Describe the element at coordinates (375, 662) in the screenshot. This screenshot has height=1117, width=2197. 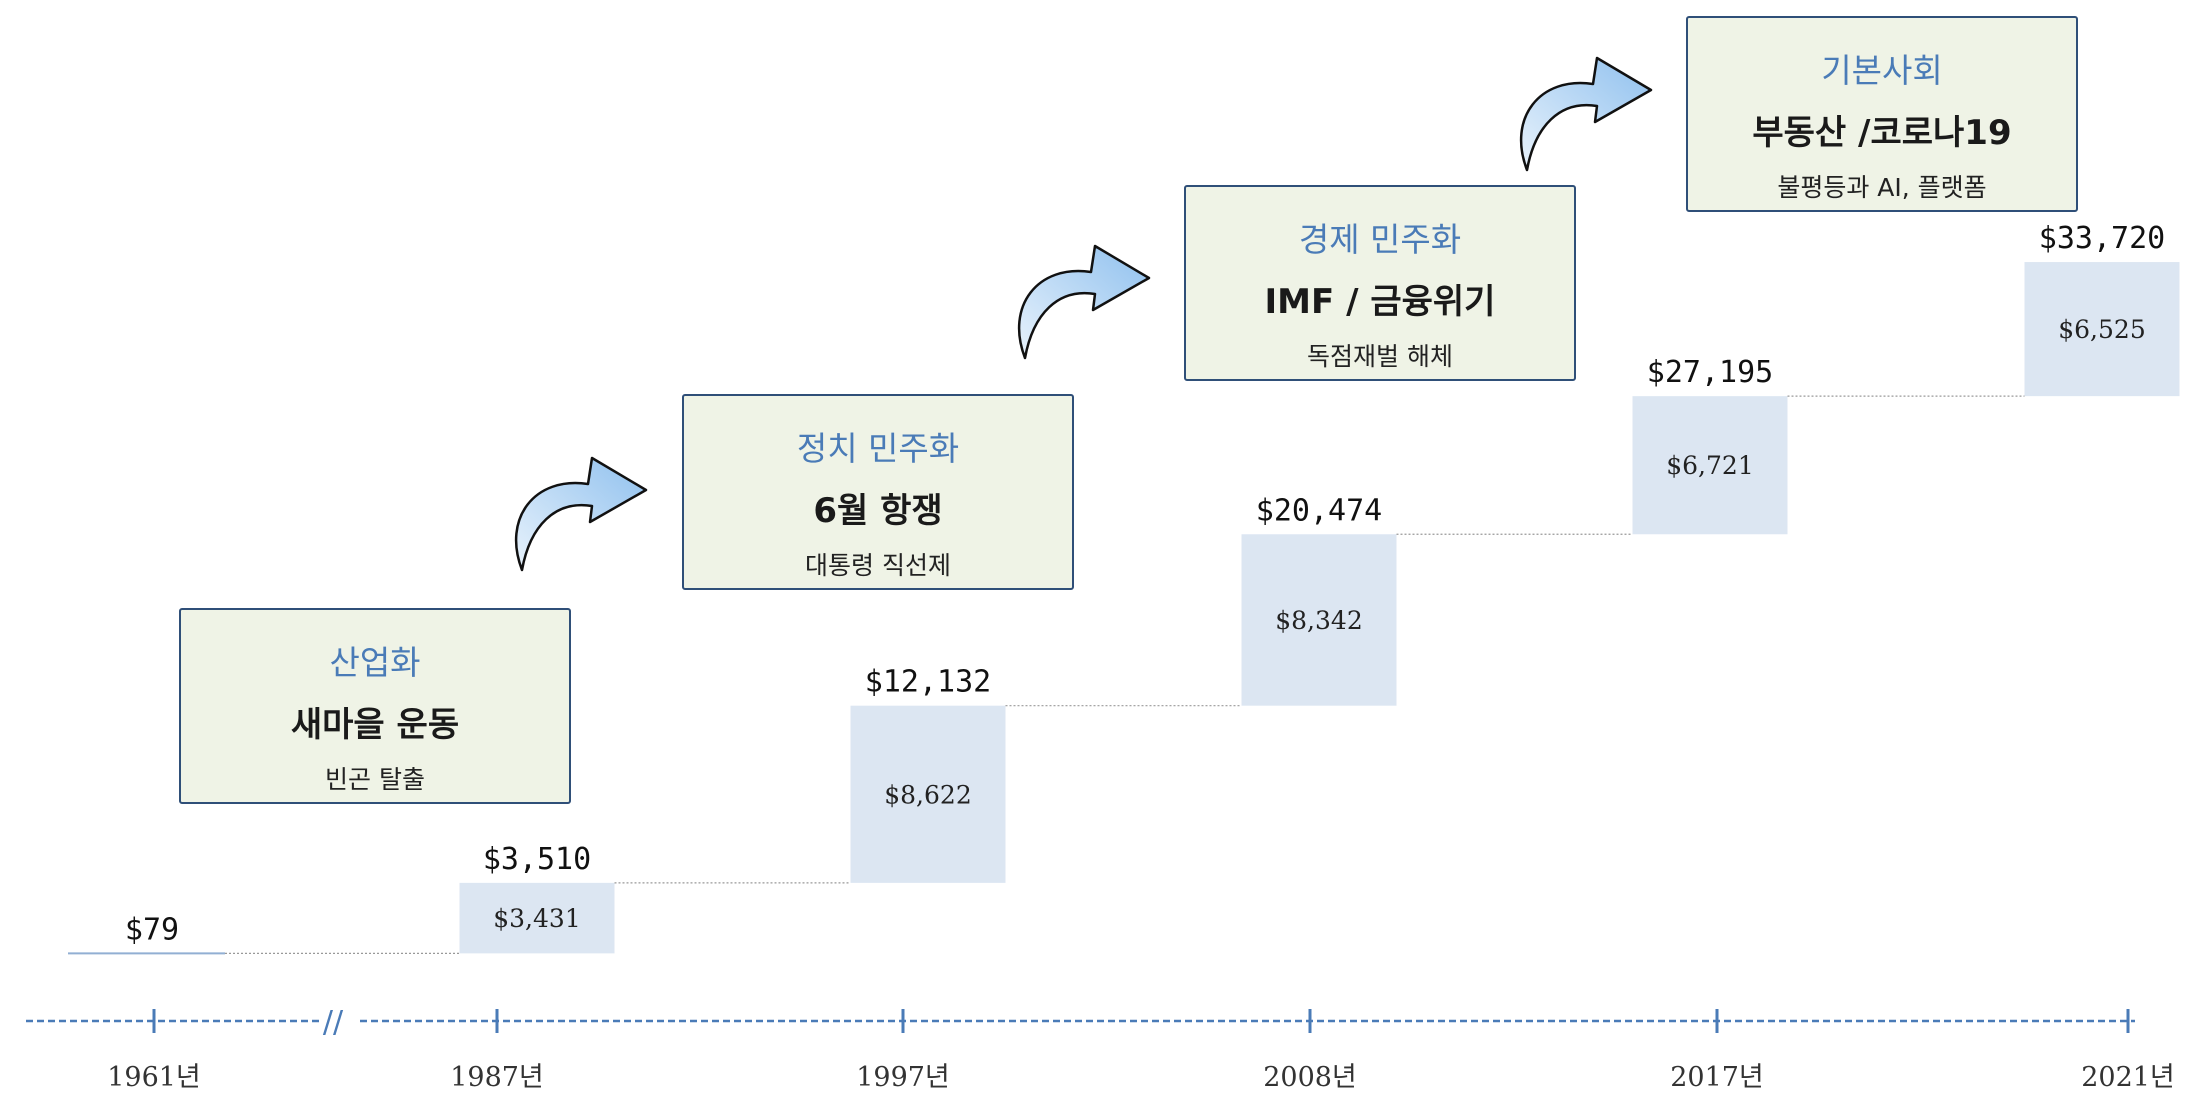
I see `phase-title: 산업화` at that location.